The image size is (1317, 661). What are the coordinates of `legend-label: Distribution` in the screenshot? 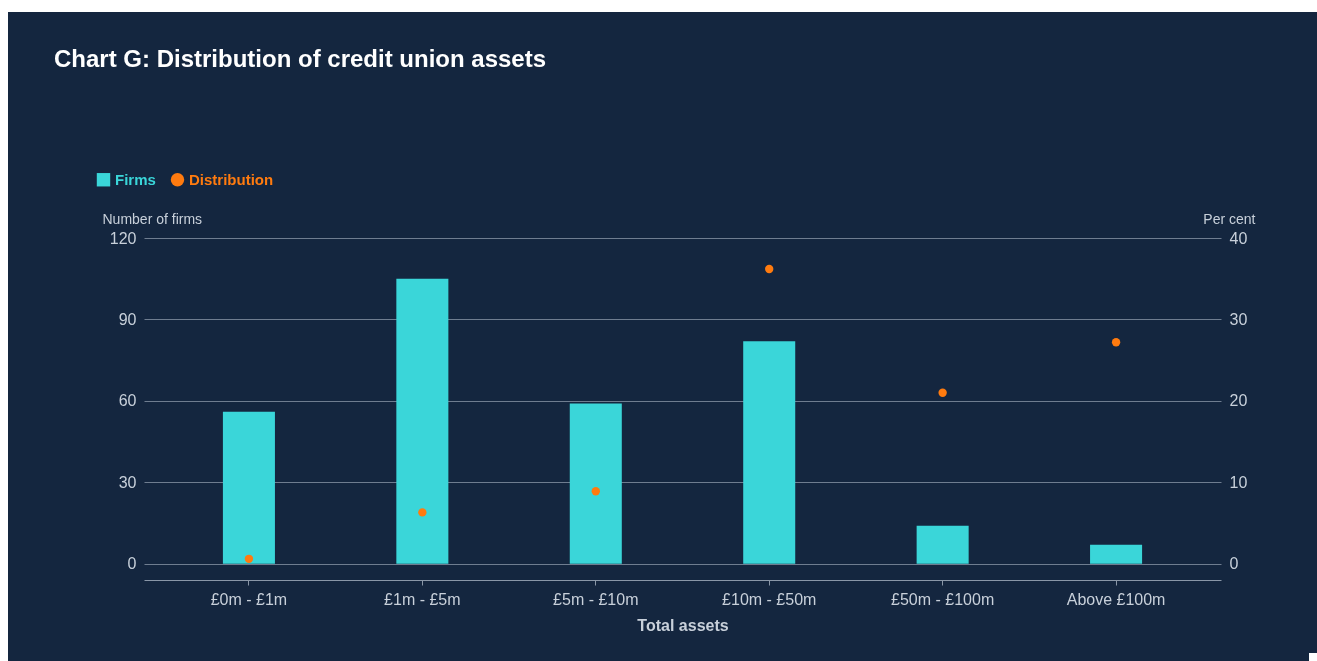 It's located at (231, 179).